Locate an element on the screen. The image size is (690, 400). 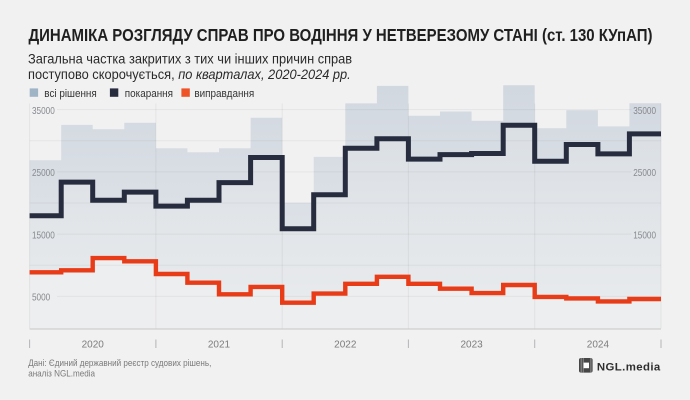
svg-text: NGL.media is located at coordinates (629, 367).